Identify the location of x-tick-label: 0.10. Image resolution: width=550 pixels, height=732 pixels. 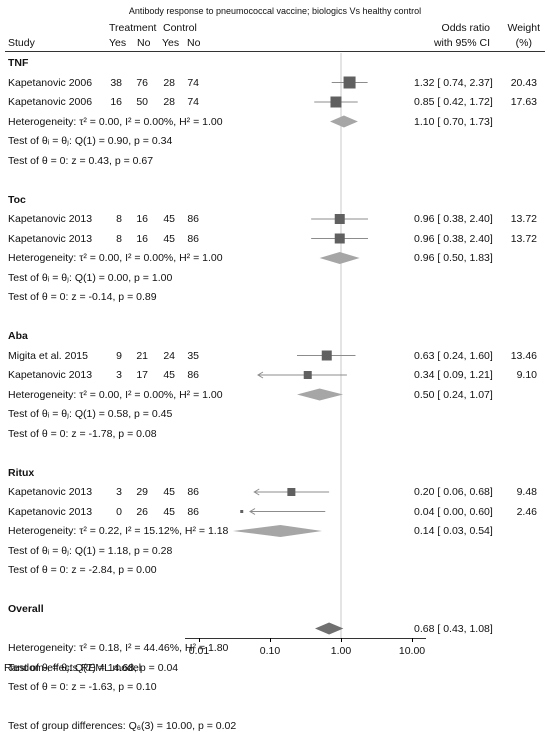
(270, 651).